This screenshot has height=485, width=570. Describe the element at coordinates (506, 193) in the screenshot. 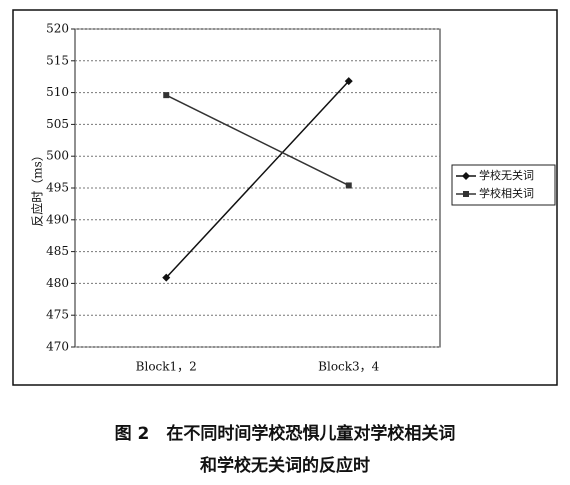

I see `legend-label: 学校相关词` at that location.